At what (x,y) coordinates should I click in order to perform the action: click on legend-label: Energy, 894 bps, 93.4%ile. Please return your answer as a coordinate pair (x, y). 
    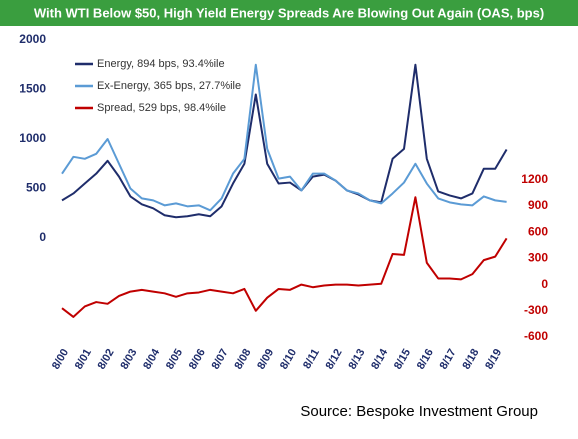
    Looking at the image, I should click on (161, 64).